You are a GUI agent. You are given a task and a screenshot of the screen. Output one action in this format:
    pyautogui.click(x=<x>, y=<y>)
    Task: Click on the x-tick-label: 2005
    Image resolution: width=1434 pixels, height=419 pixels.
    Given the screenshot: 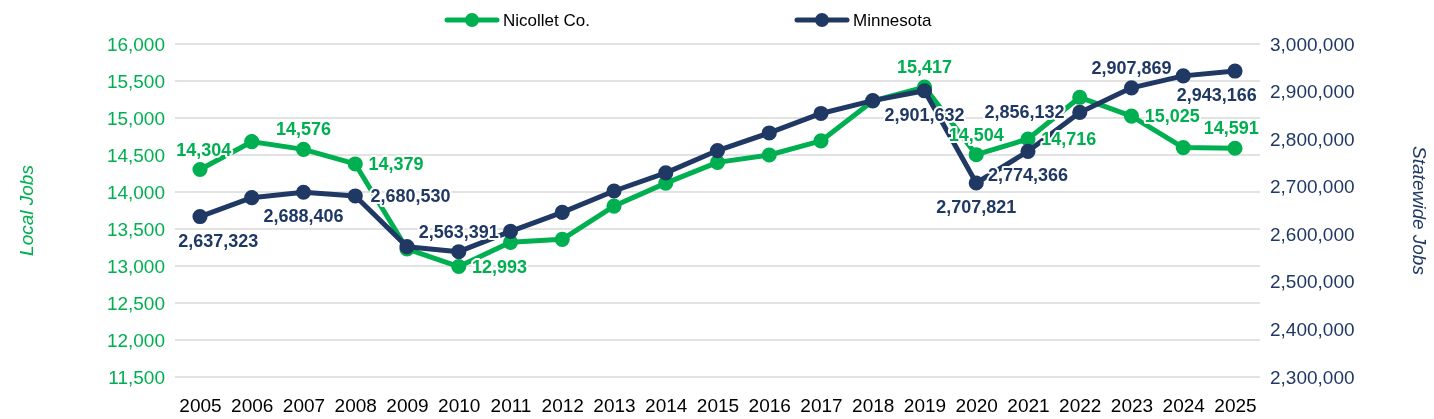 What is the action you would take?
    pyautogui.click(x=200, y=406)
    